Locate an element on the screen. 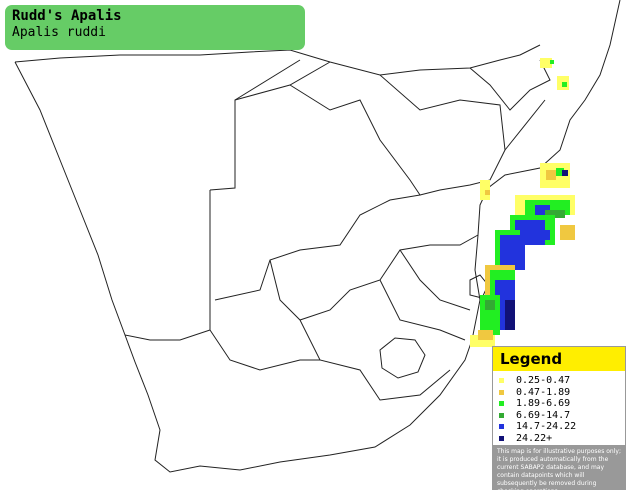 This screenshot has width=627, height=494. legend-item: 0.25-0.47 is located at coordinates (562, 381).